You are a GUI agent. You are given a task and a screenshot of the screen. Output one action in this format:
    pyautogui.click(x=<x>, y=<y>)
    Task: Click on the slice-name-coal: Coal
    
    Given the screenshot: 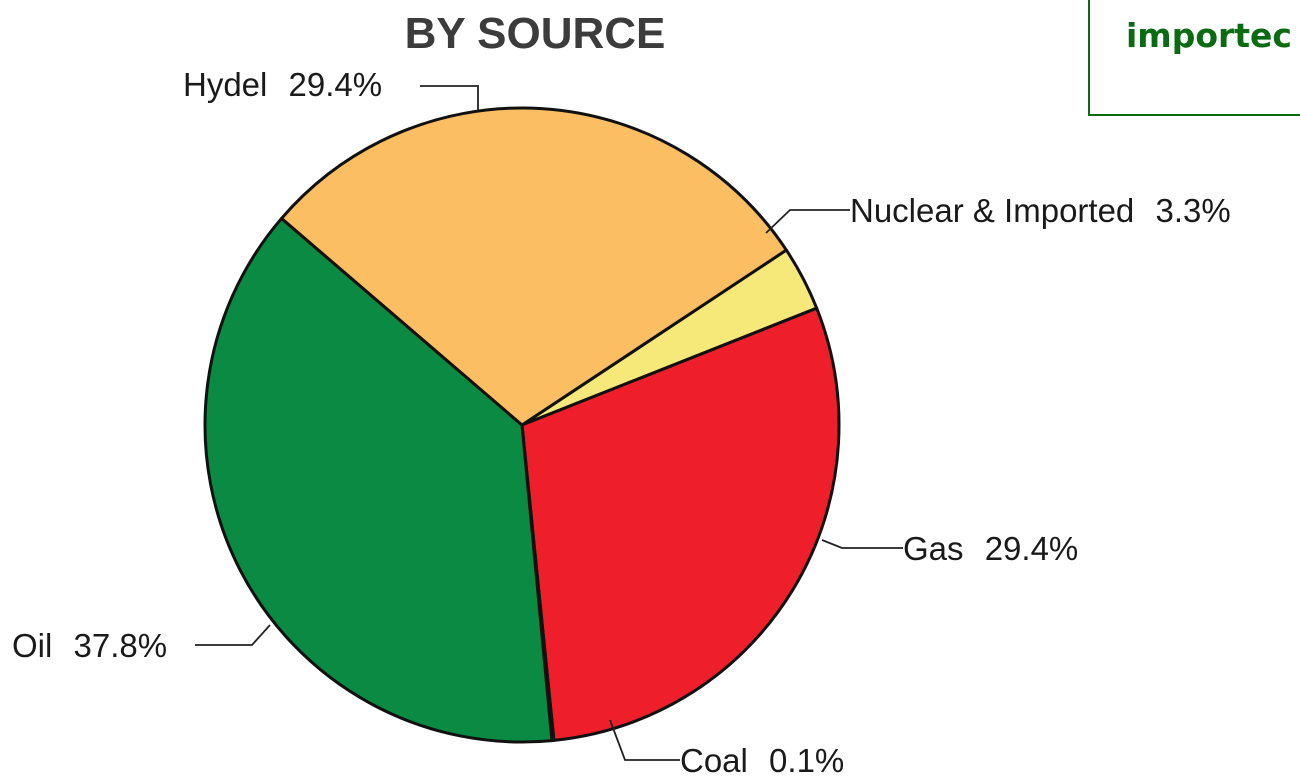 What is the action you would take?
    pyautogui.click(x=714, y=759)
    